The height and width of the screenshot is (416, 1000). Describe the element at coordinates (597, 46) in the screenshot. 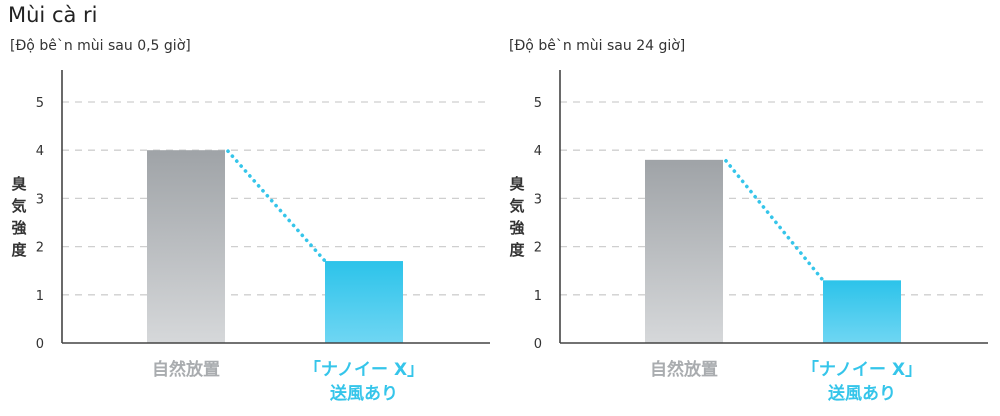

I see `chart-subtitle-right: [Độ bê`n mùi sau 24 giờ]` at that location.